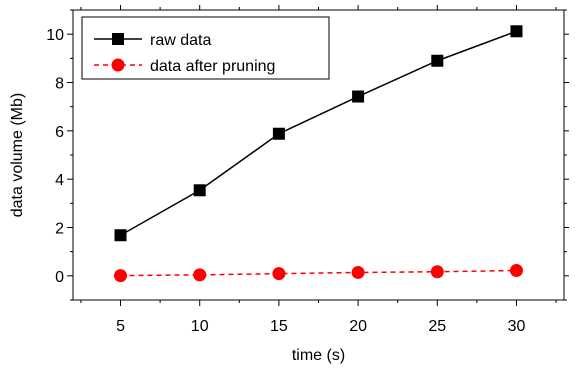 This screenshot has width=576, height=371. I want to click on x-tick-label: 30, so click(517, 326).